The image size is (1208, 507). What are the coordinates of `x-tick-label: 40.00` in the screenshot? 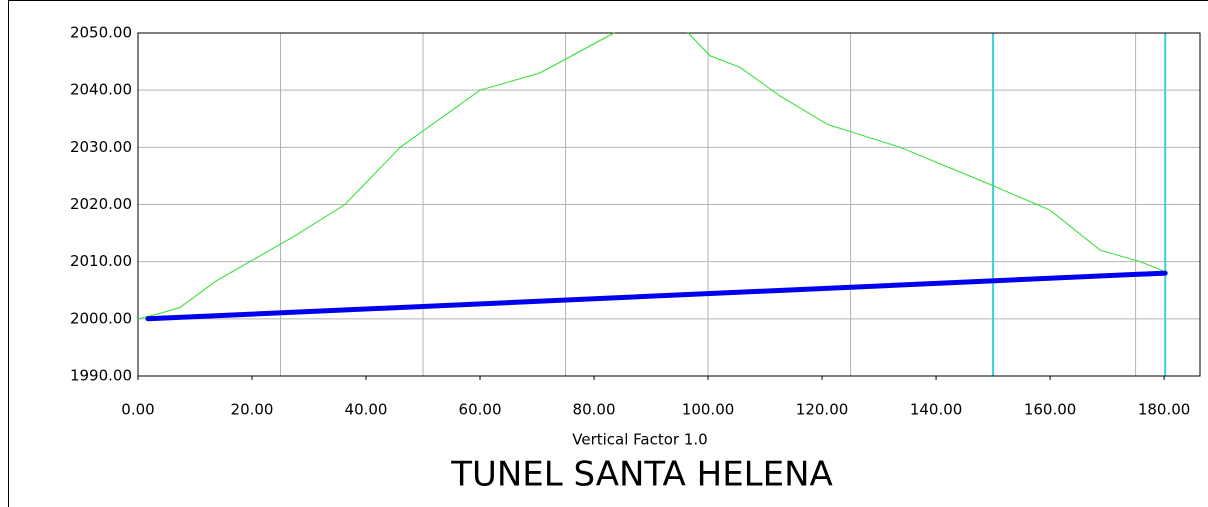 It's located at (366, 410).